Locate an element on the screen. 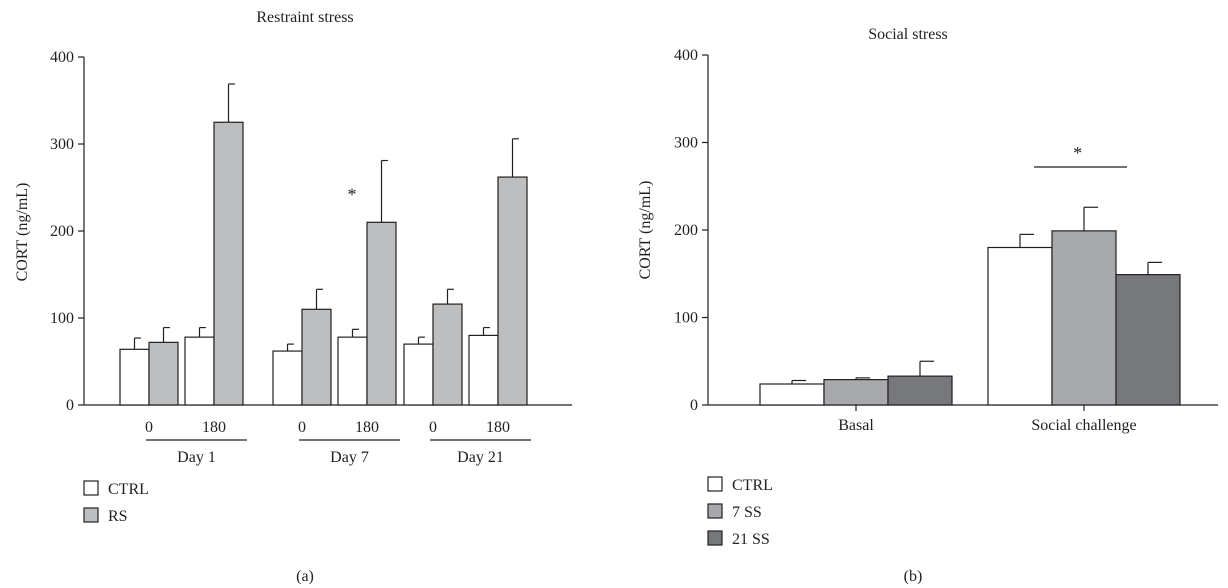  panel-b-x-labels: Basal Social challenge is located at coordinates (987, 419).